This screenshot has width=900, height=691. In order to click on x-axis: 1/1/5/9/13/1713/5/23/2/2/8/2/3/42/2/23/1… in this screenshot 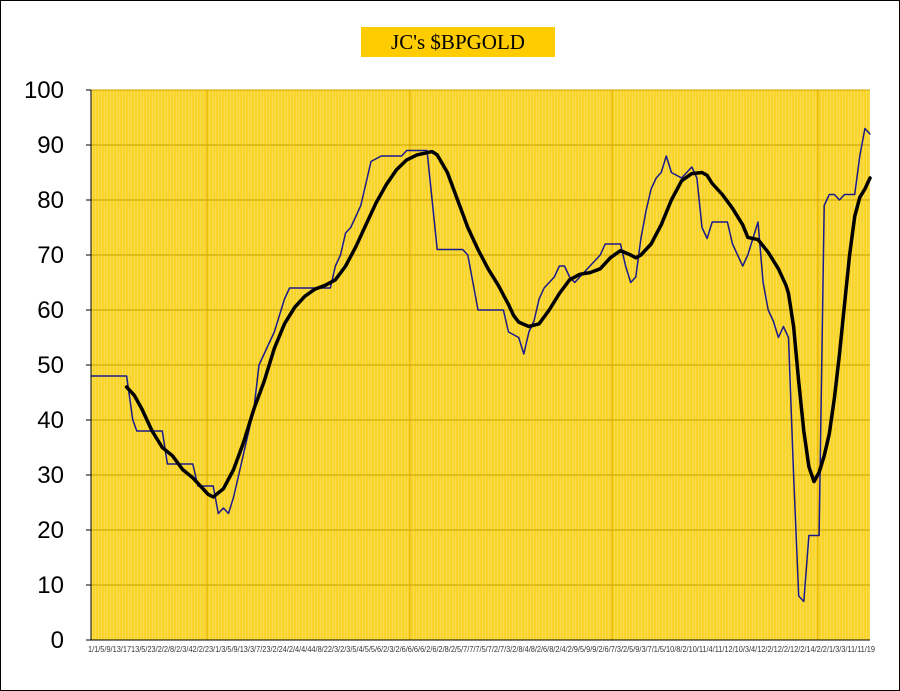, I will do `click(482, 649)`.